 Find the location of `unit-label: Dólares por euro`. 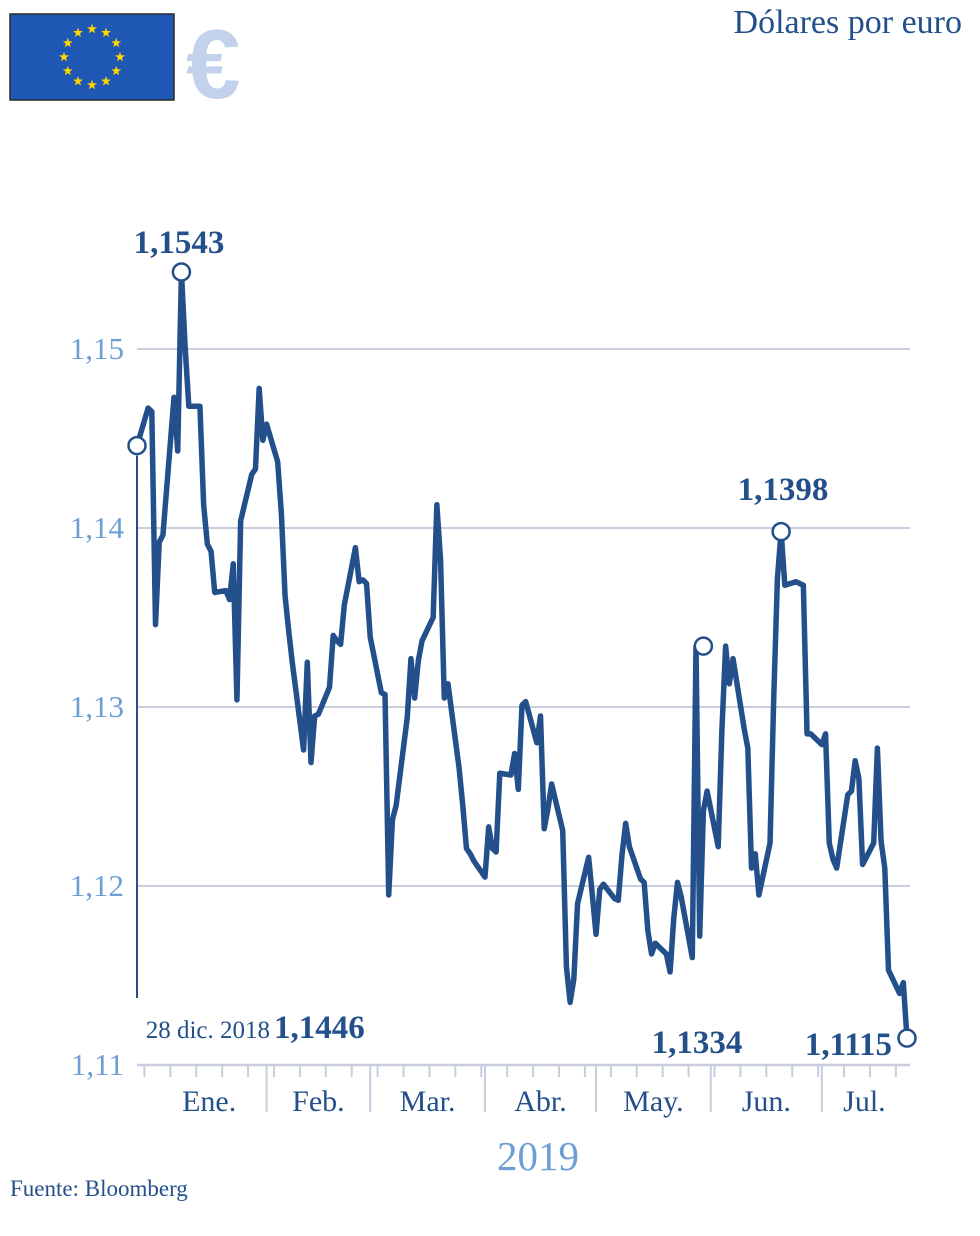

unit-label: Dólares por euro is located at coordinates (847, 22).